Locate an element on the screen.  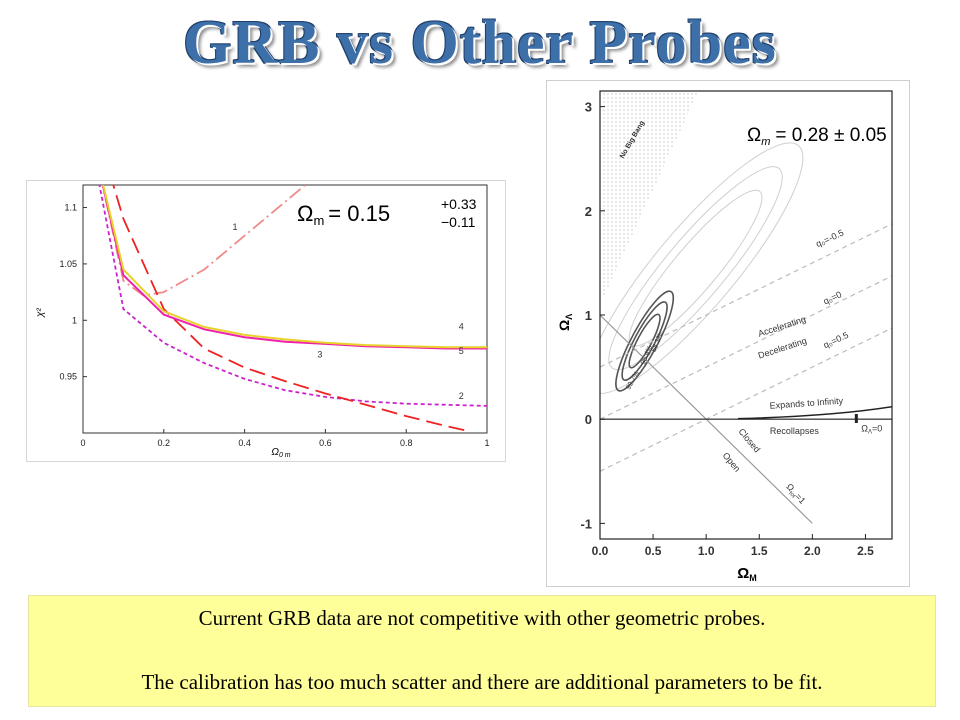
chi2-curve-label-2: 2 is located at coordinates (461, 396).